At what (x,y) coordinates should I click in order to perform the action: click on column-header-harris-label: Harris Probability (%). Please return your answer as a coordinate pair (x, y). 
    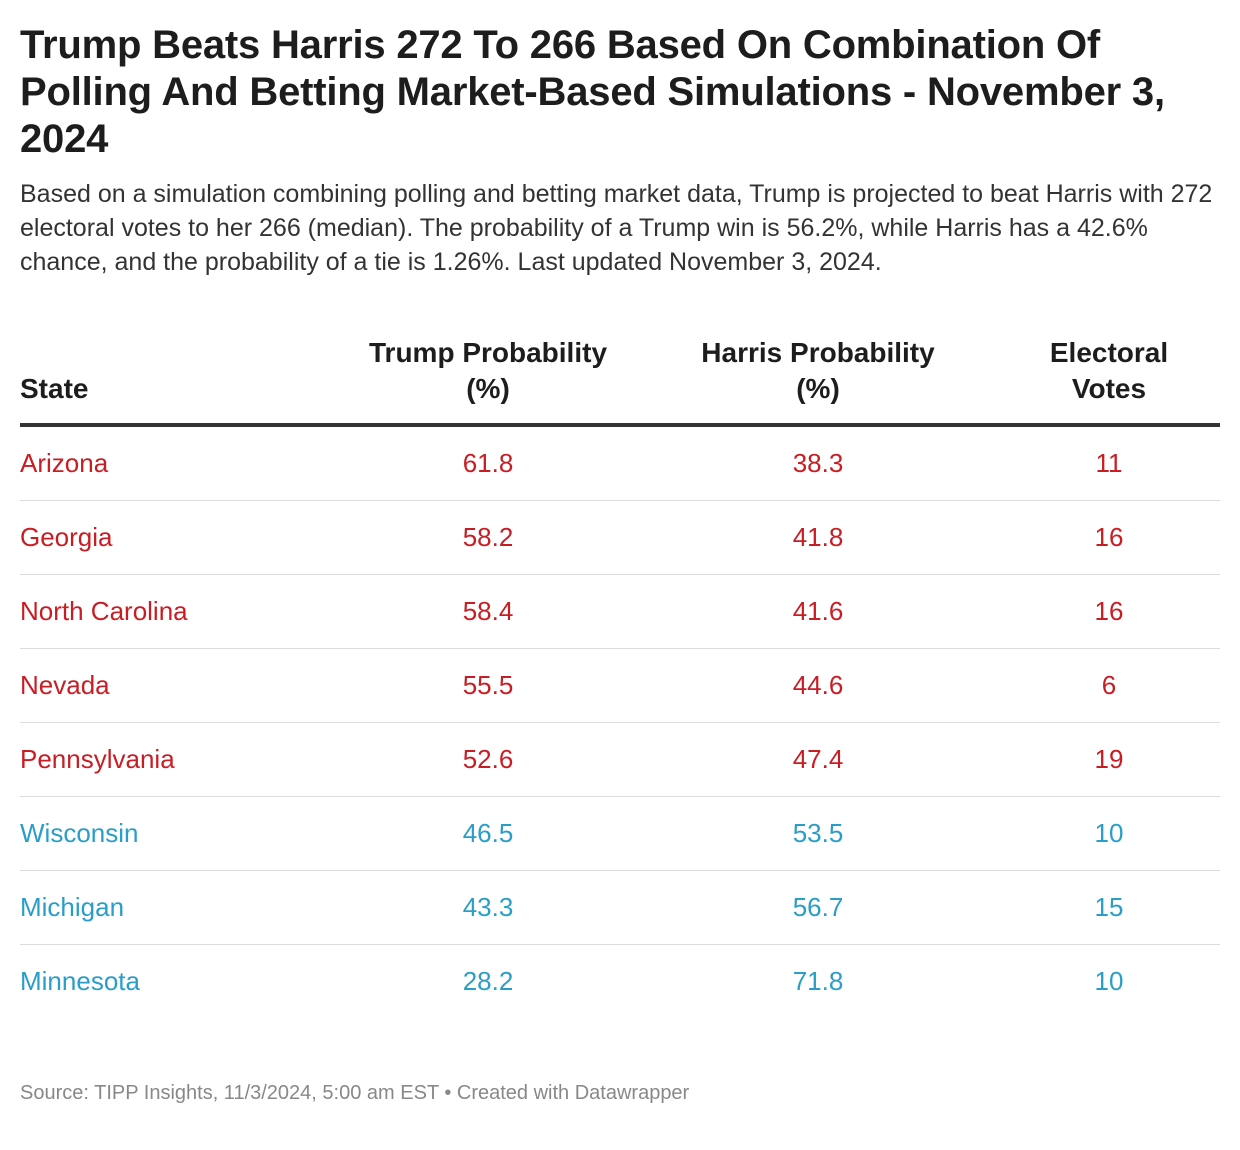
    Looking at the image, I should click on (818, 370).